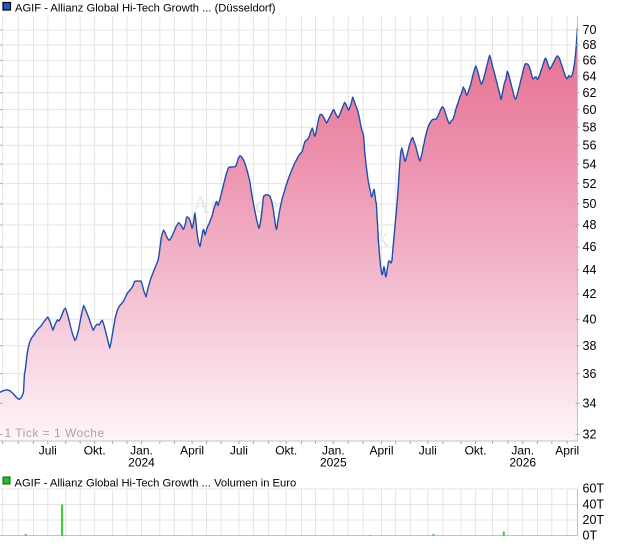 This screenshot has height=546, width=620. Describe the element at coordinates (590, 30) in the screenshot. I see `svg-text: 70` at that location.